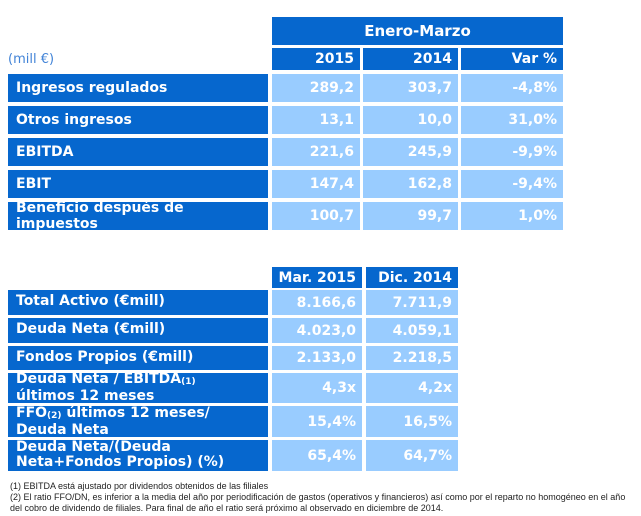 This screenshot has width=641, height=516. I want to click on table1-col-header-2014: 2014, so click(410, 59).